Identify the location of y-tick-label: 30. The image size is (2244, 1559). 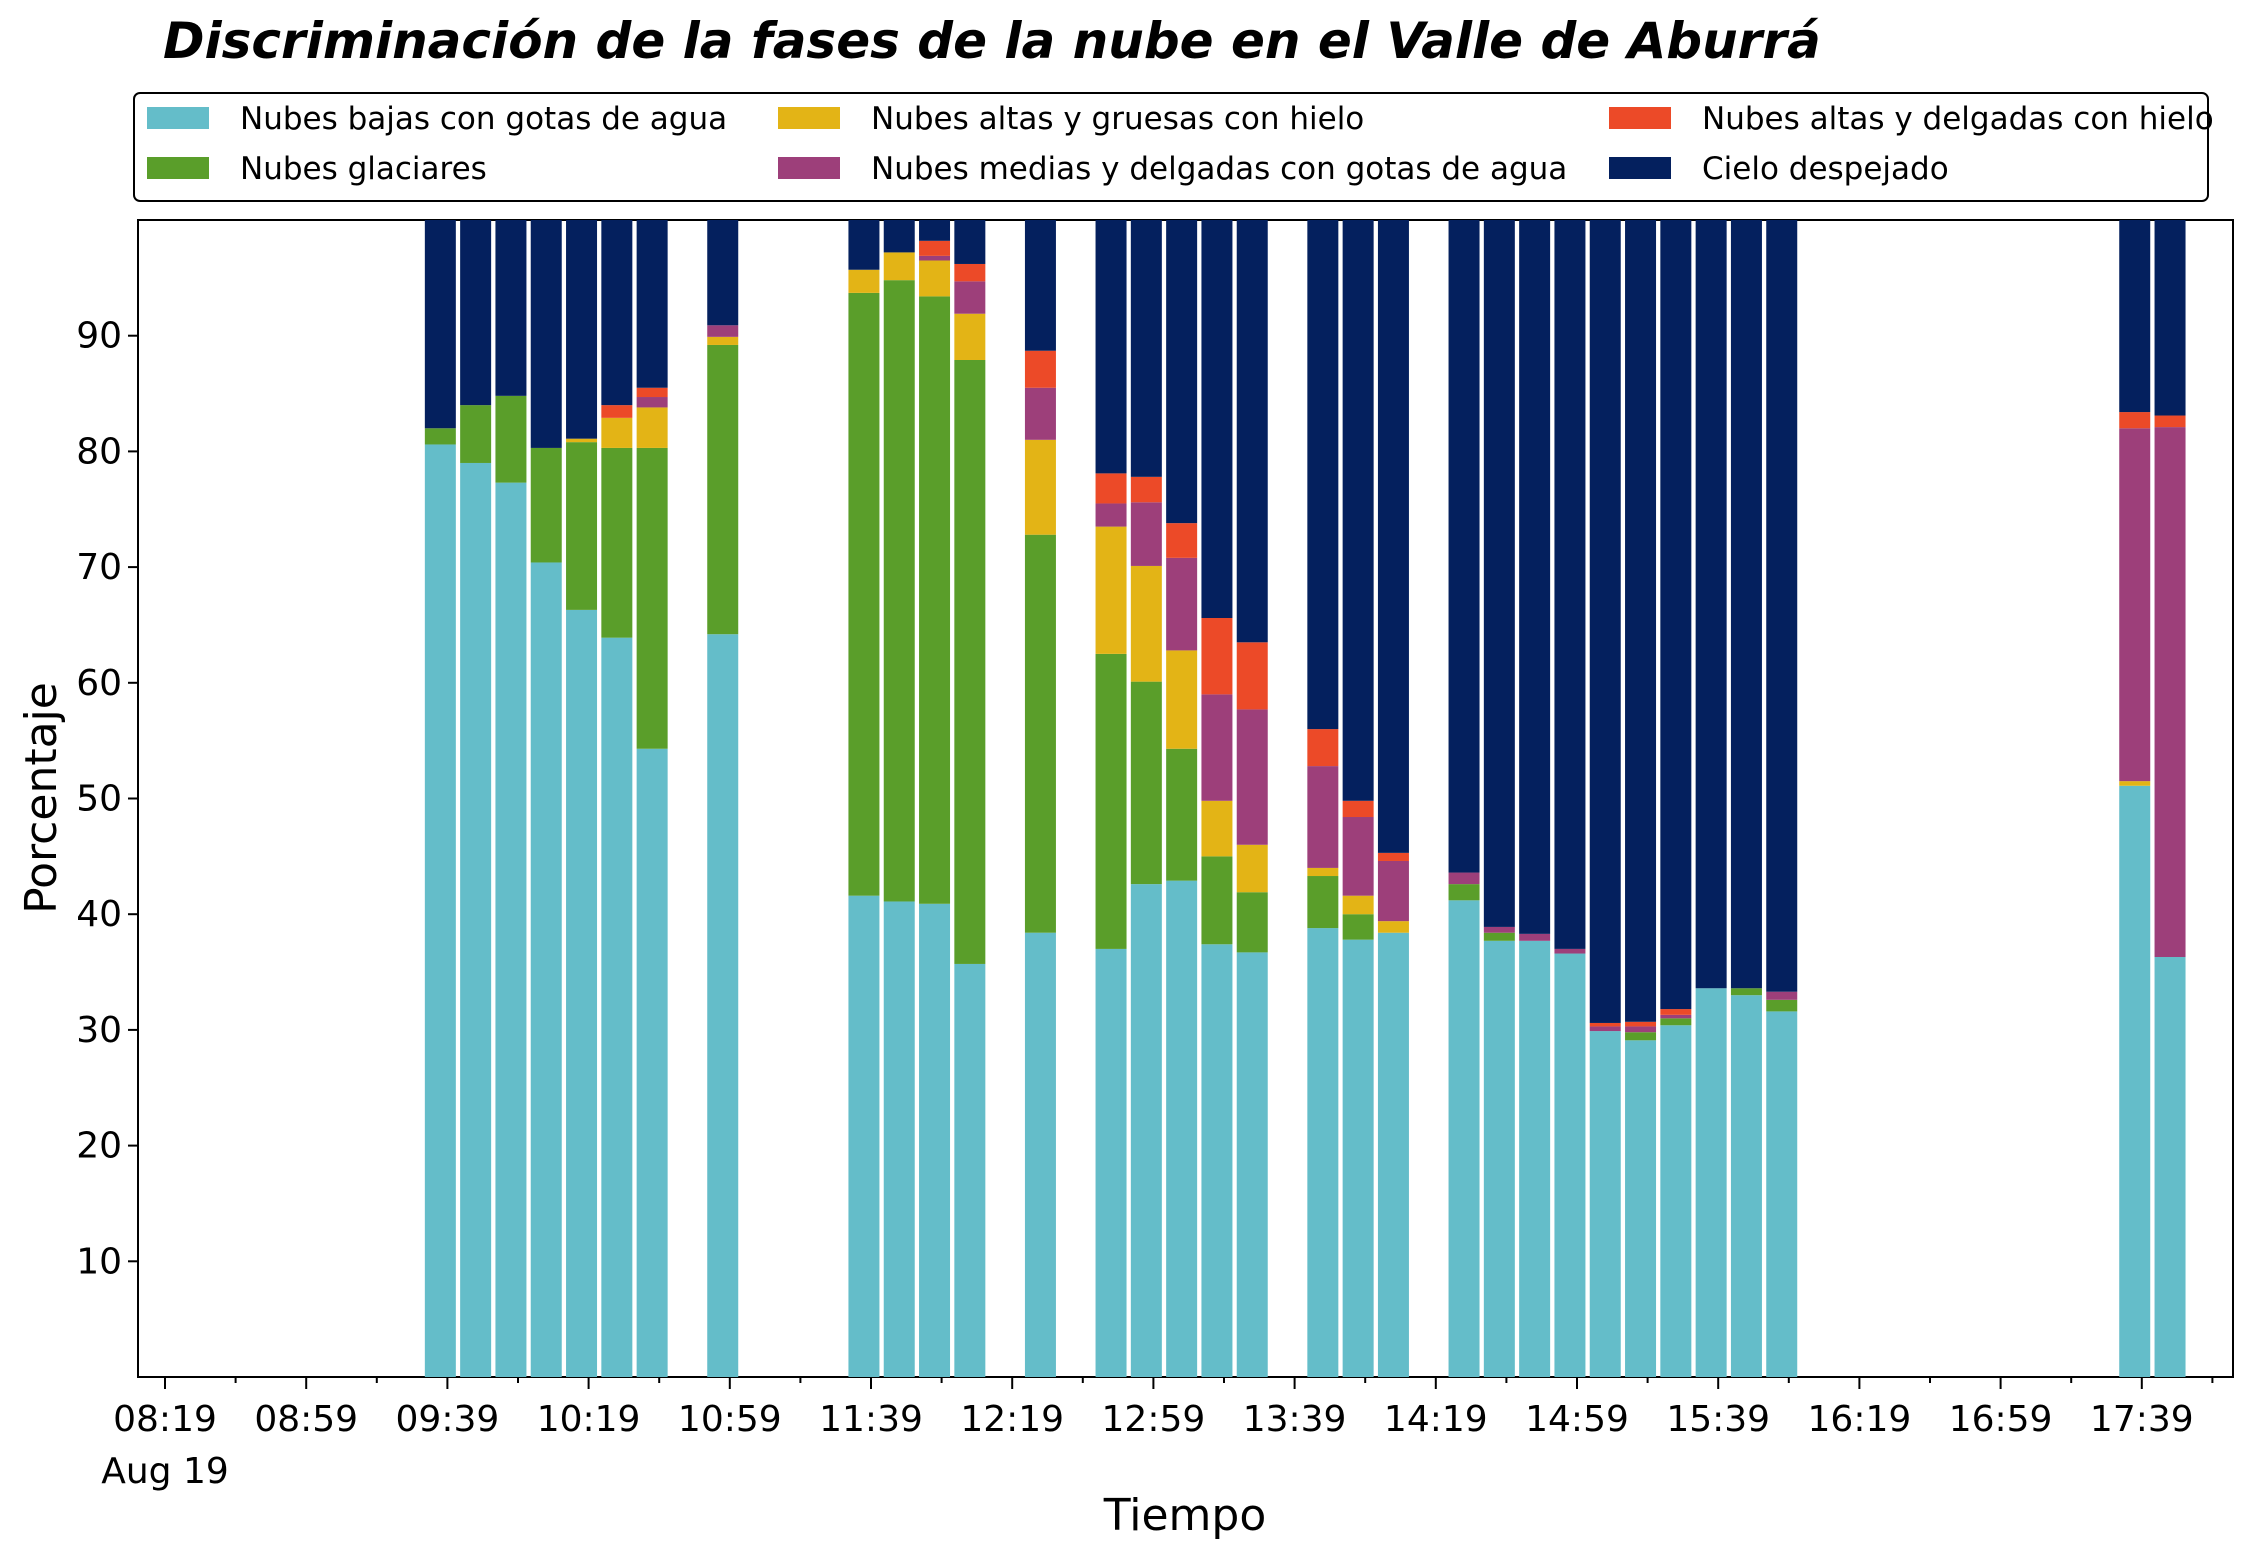
(99, 1030).